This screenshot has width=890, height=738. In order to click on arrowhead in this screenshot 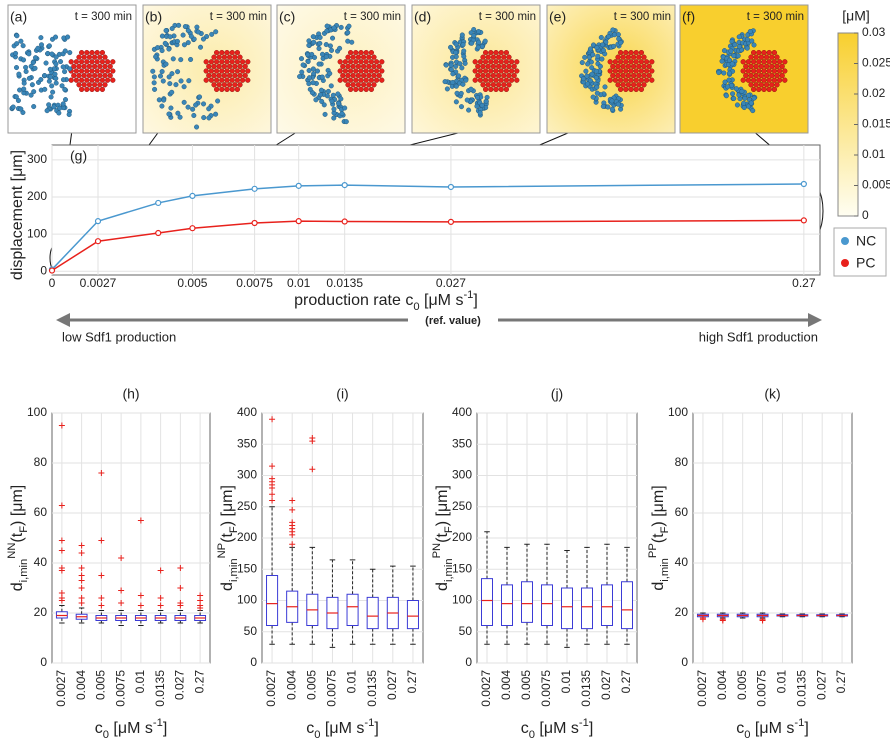, I will do `click(815, 320)`.